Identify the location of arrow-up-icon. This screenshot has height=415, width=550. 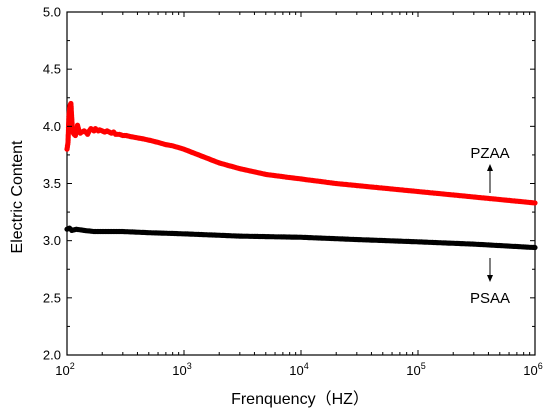
(490, 167).